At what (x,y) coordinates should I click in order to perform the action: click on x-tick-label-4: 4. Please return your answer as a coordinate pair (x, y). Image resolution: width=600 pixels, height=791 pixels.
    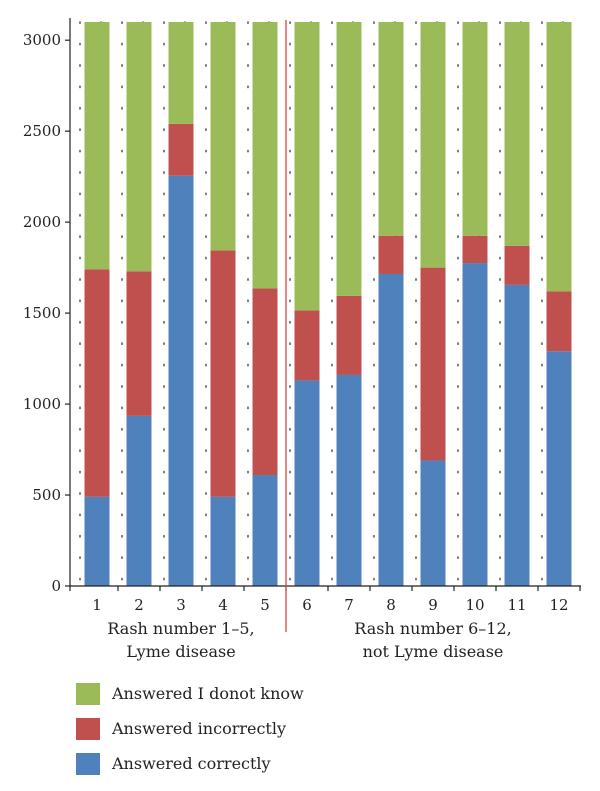
    Looking at the image, I should click on (223, 605).